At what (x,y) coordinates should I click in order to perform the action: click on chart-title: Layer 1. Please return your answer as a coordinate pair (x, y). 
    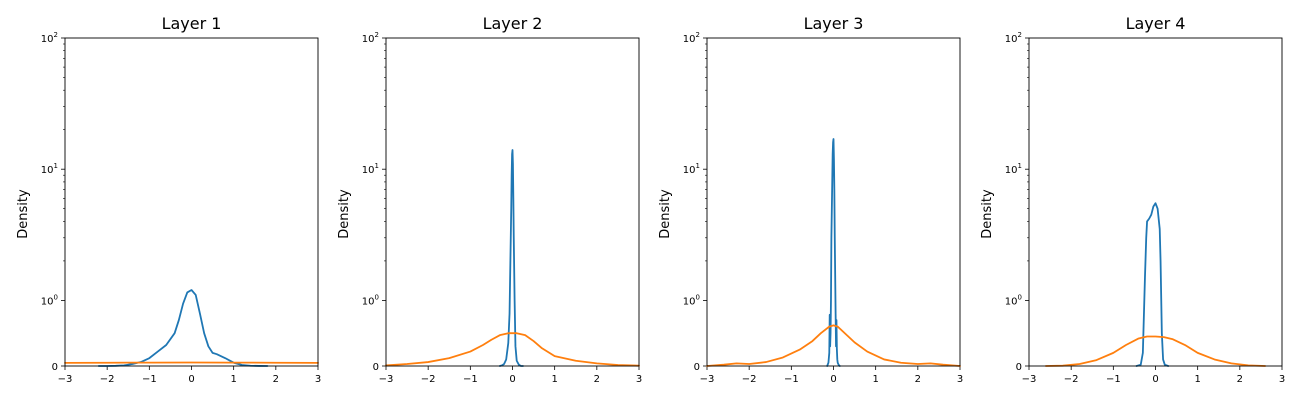
    Looking at the image, I should click on (192, 23).